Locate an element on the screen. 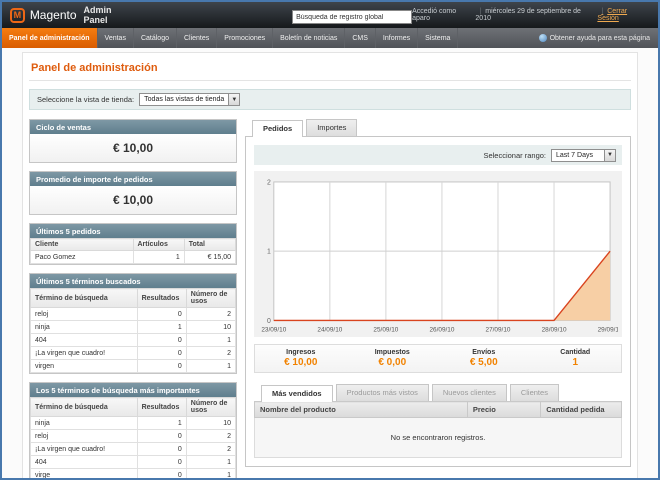 Image resolution: width=660 pixels, height=480 pixels. range-select: Last 7 Days ▼ is located at coordinates (583, 155).